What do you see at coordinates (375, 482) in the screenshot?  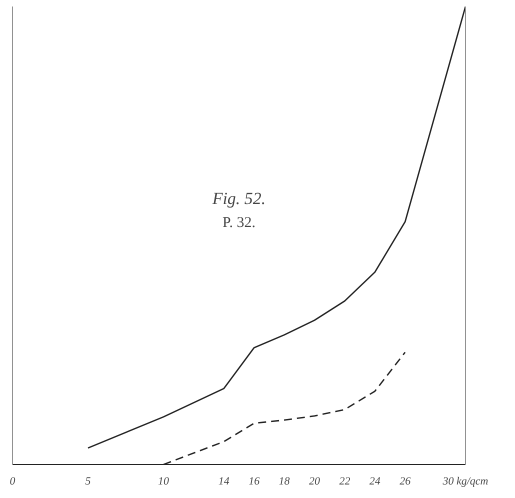 I see `x-tick-label: 24` at bounding box center [375, 482].